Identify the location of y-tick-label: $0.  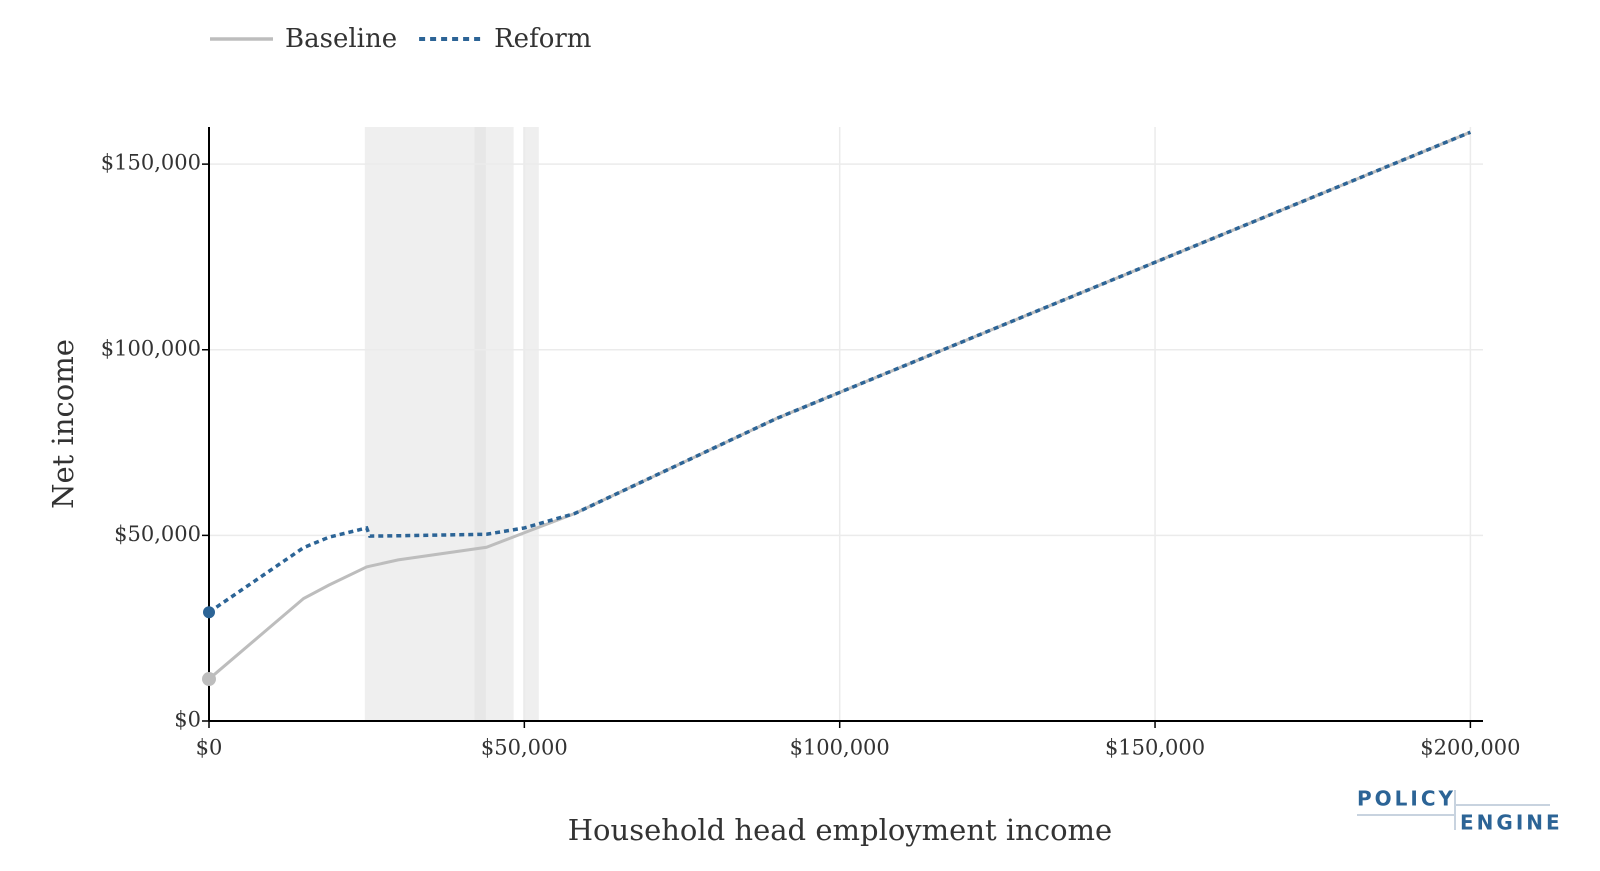
(187, 720).